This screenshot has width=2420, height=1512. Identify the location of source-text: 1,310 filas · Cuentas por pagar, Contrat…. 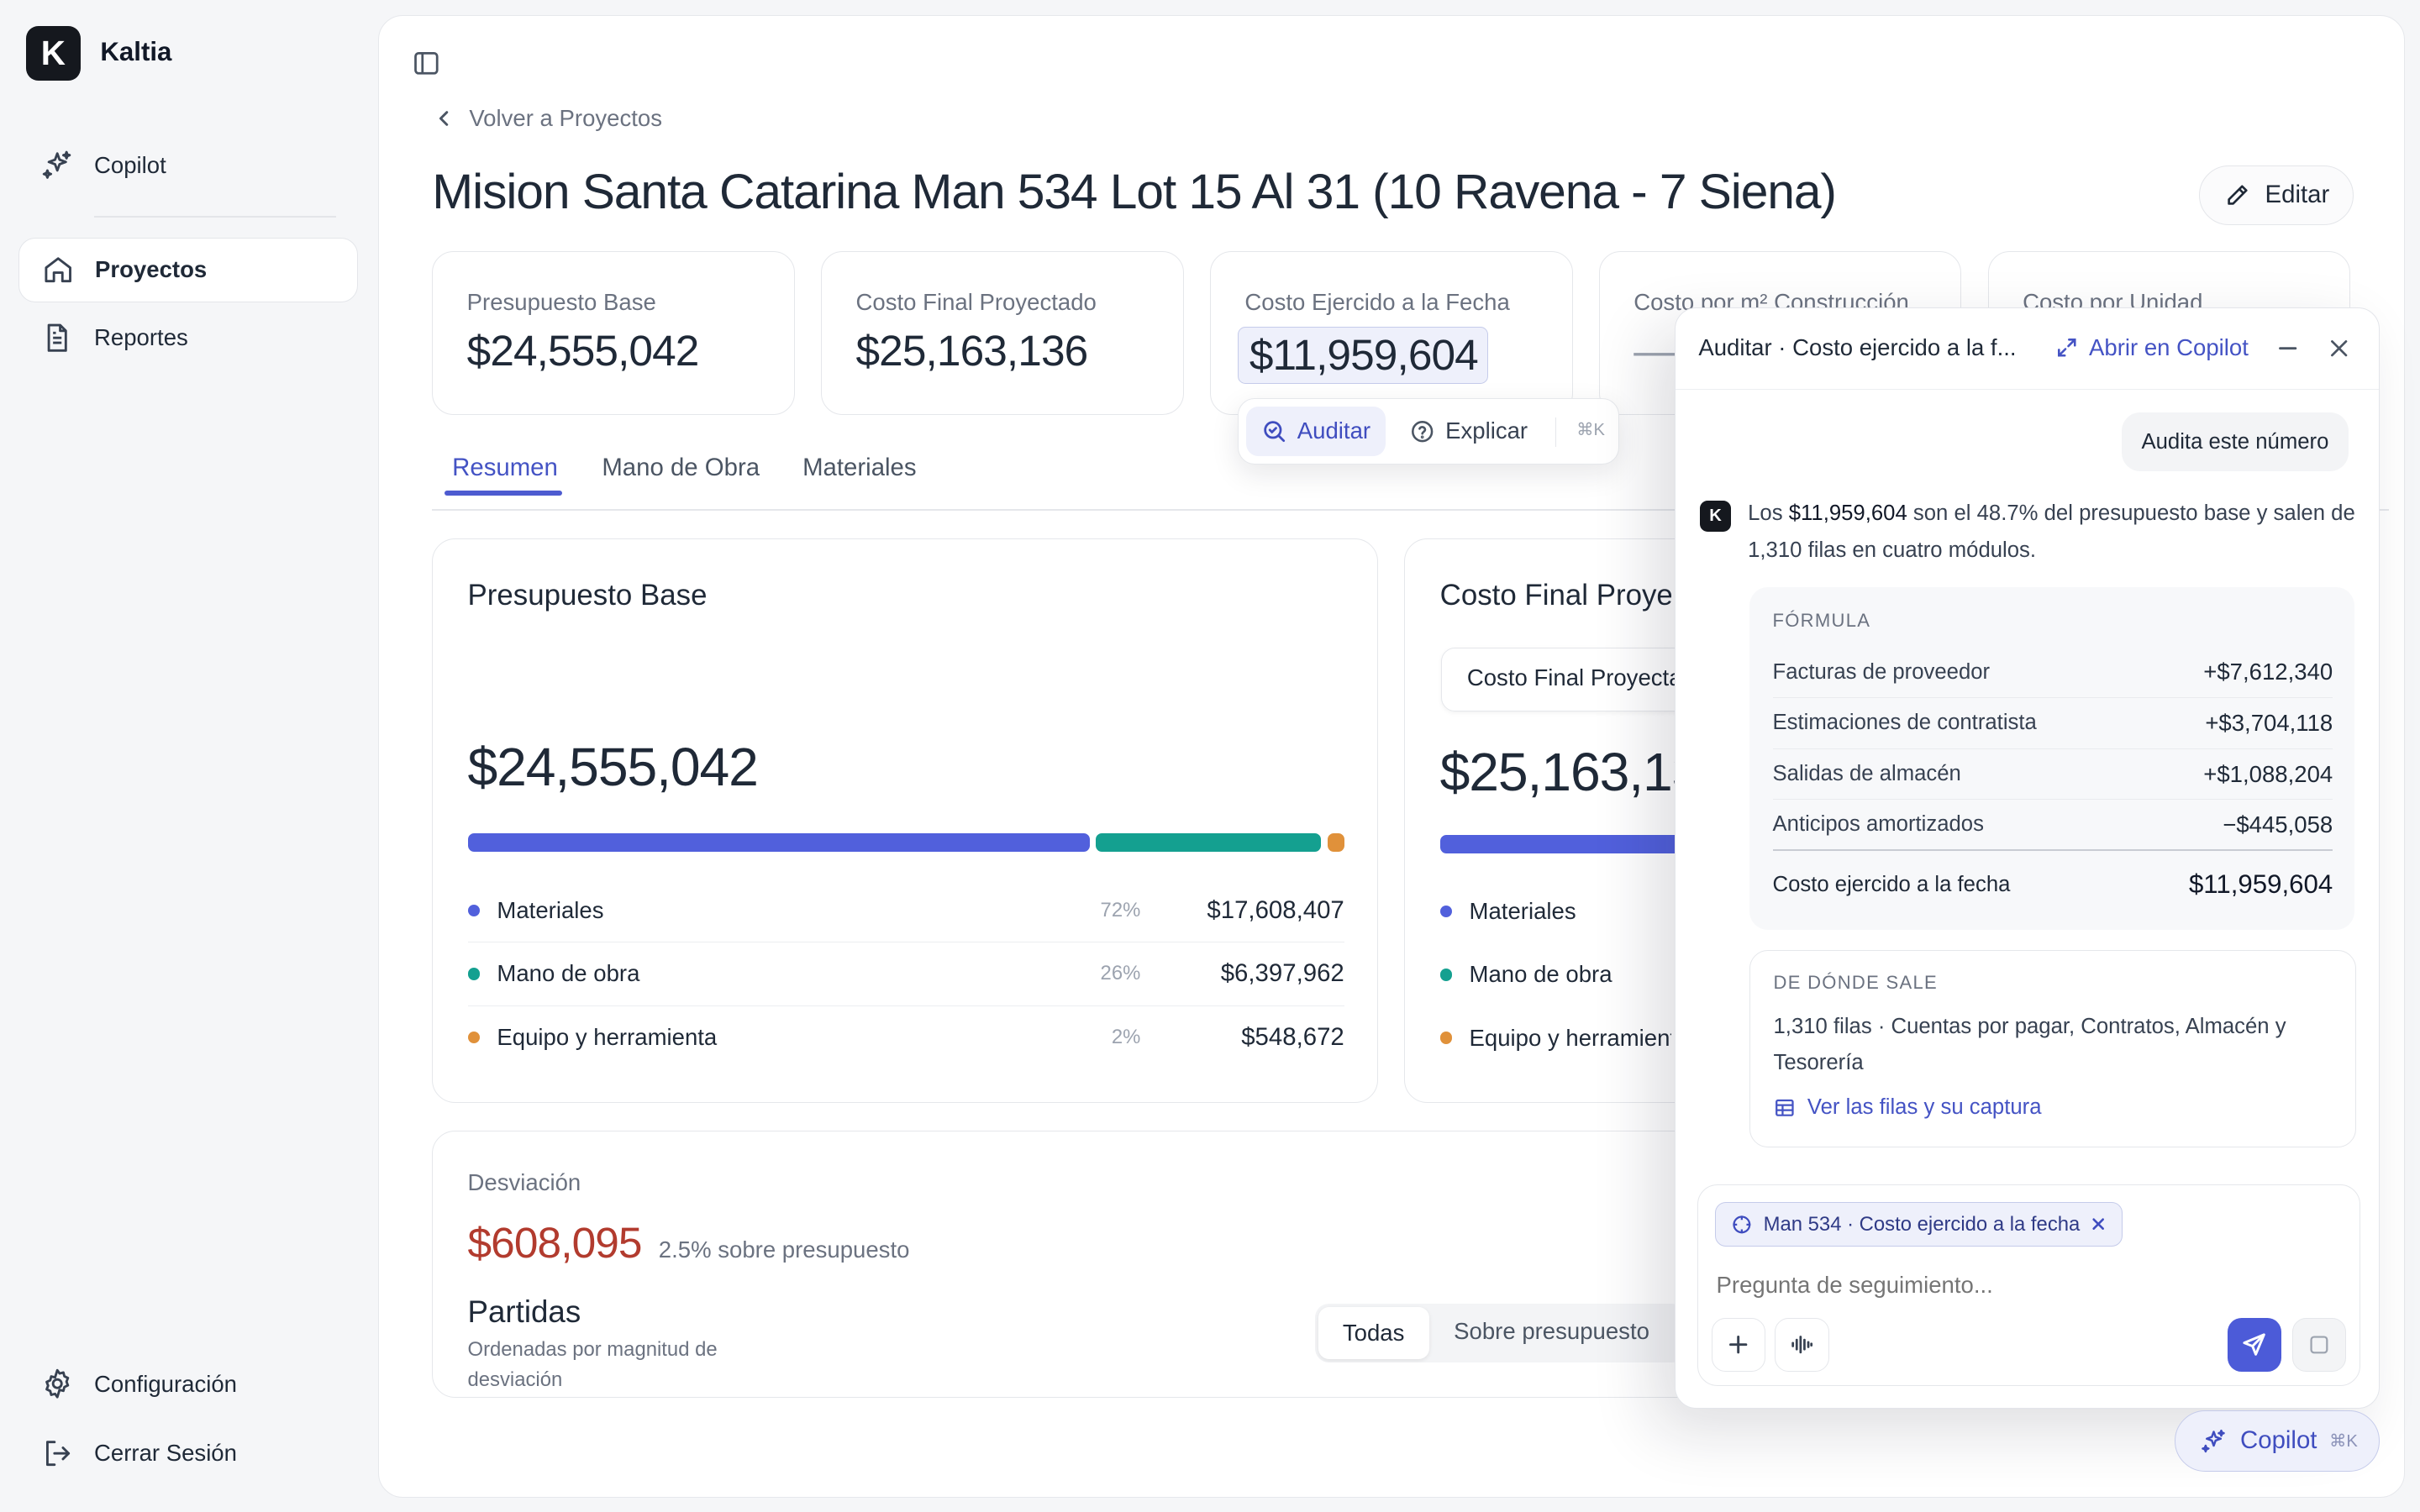
(2030, 1044).